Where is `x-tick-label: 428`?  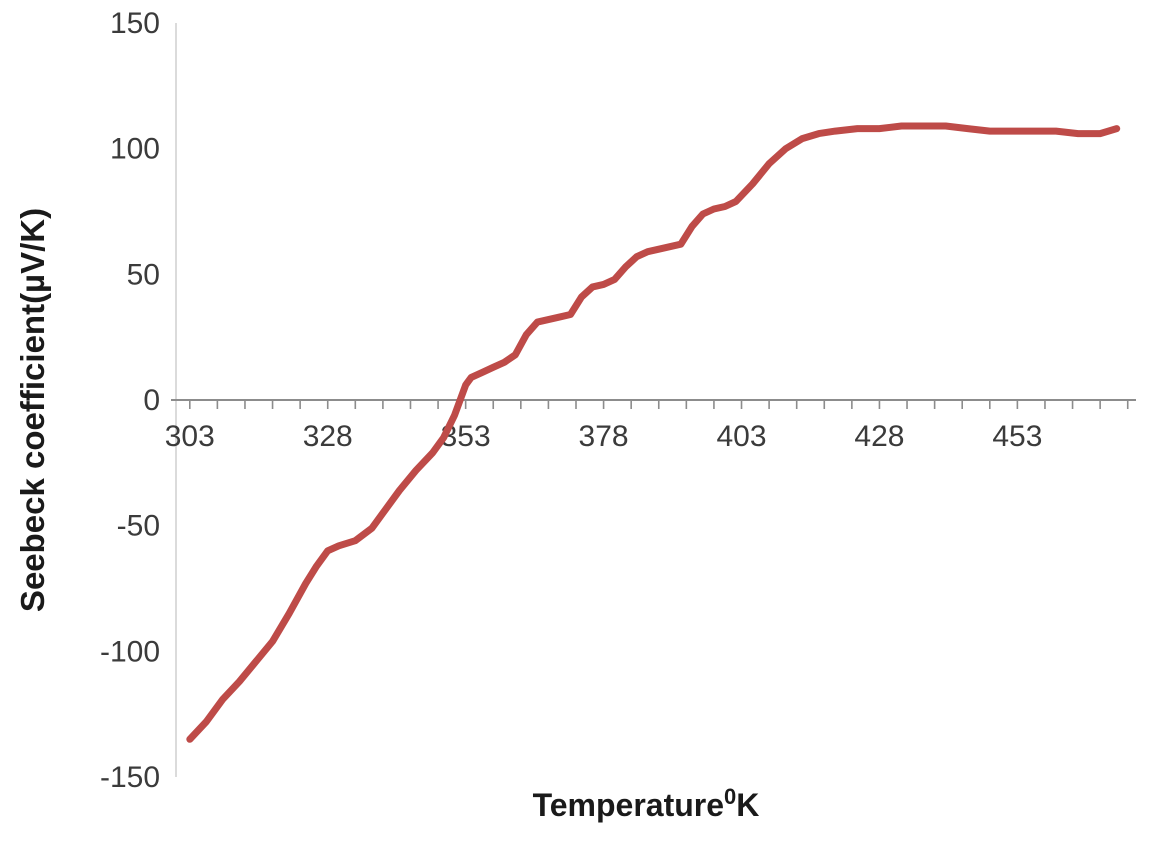
x-tick-label: 428 is located at coordinates (879, 436).